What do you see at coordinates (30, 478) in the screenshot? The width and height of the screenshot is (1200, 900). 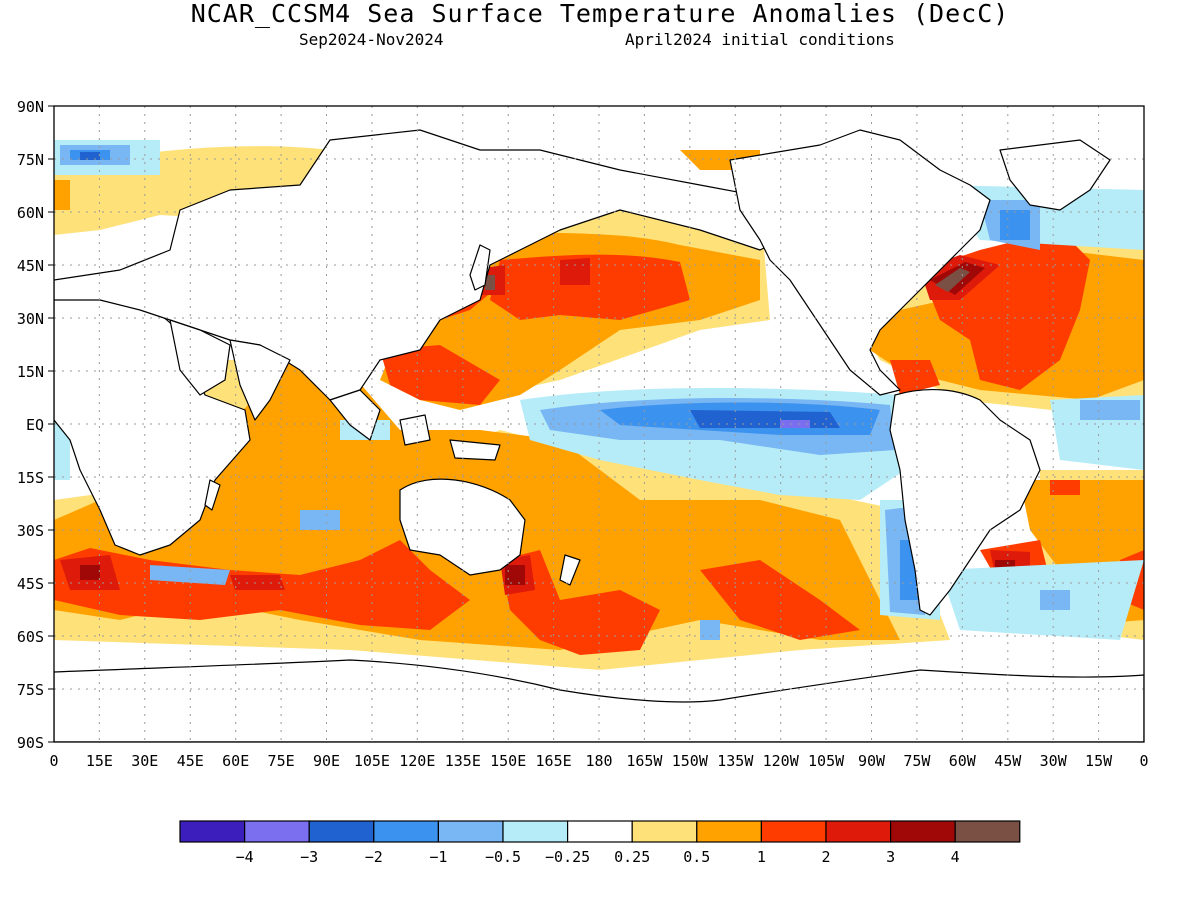 I see `lat-label: 15S` at bounding box center [30, 478].